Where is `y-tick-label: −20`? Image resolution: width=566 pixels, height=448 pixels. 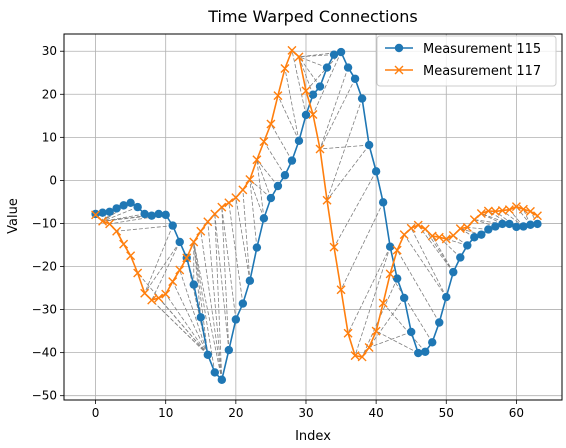
y-tick-label: −20 is located at coordinates (44, 267).